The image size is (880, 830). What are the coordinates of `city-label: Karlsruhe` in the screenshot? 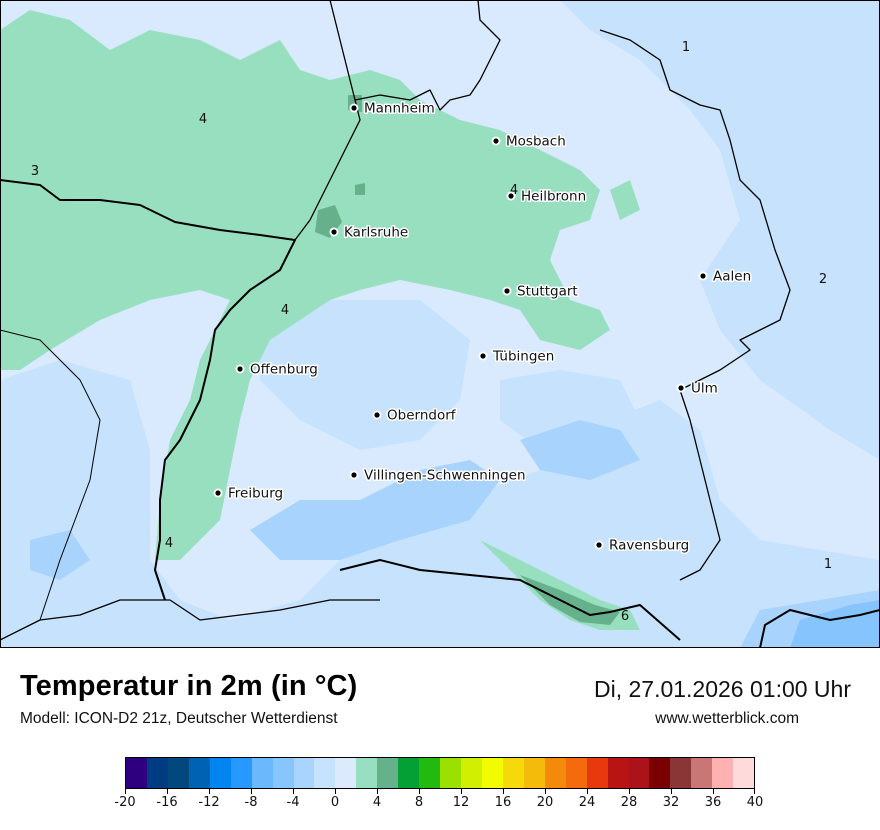 It's located at (376, 233).